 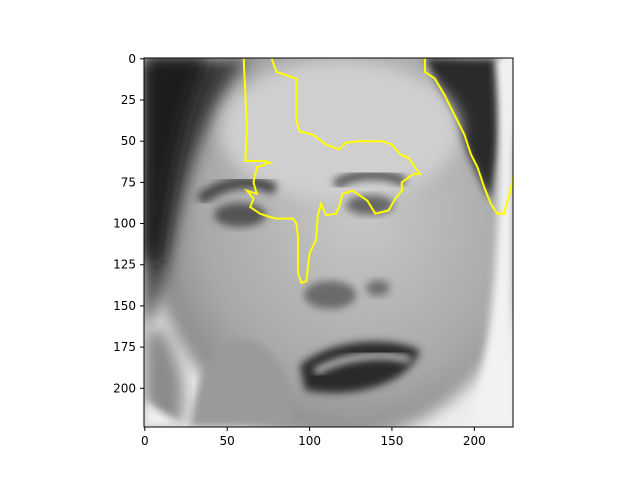 I want to click on y-tick-label: 125, so click(x=124, y=265).